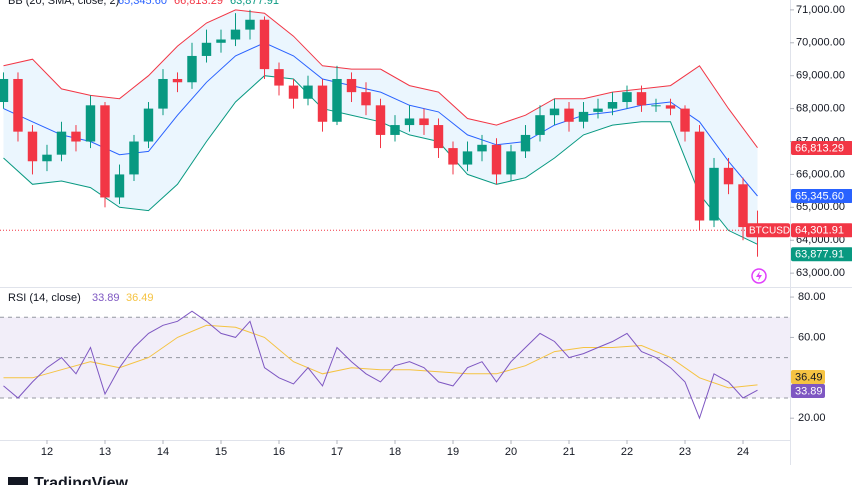 The height and width of the screenshot is (485, 852). What do you see at coordinates (18, 481) in the screenshot?
I see `brand-logo` at bounding box center [18, 481].